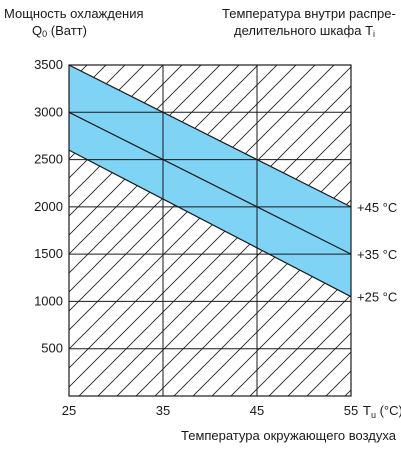  Describe the element at coordinates (351, 410) in the screenshot. I see `x-tick-label: 55` at that location.